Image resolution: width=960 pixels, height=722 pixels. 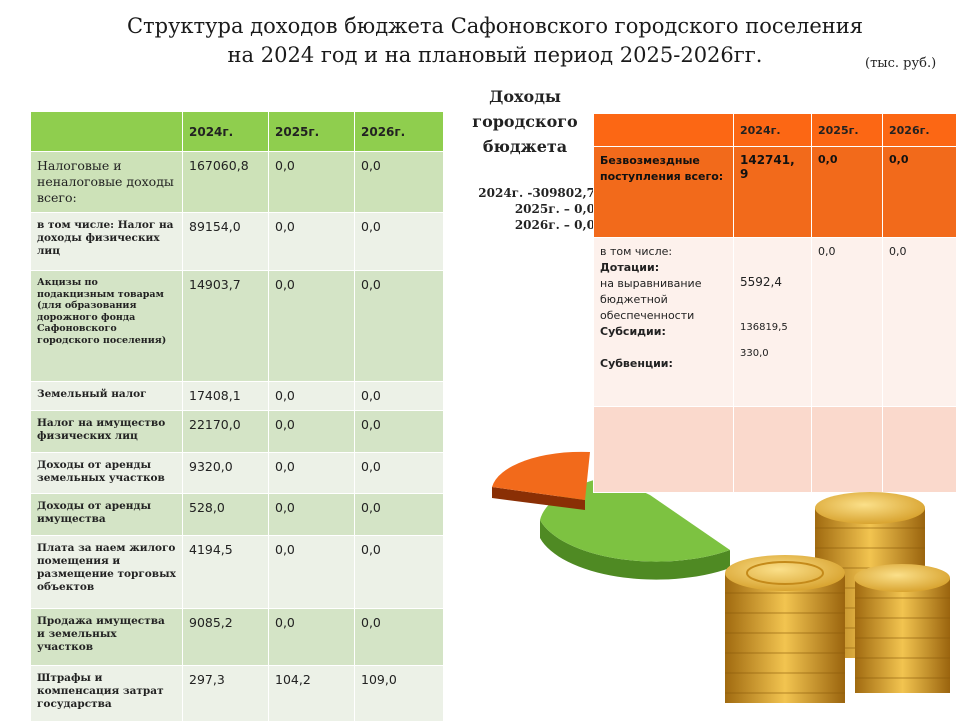 What do you see at coordinates (651, 299) in the screenshot?
I see `dotacii-desc: на выравнивание бюджетной обеспеченности` at bounding box center [651, 299].